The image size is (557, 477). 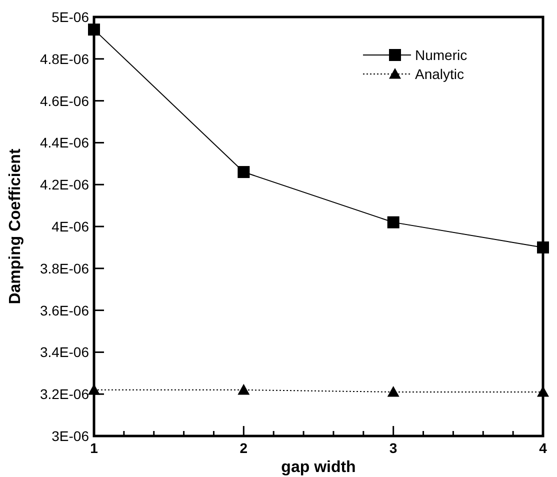 What do you see at coordinates (543, 448) in the screenshot?
I see `x-tick-label: 4` at bounding box center [543, 448].